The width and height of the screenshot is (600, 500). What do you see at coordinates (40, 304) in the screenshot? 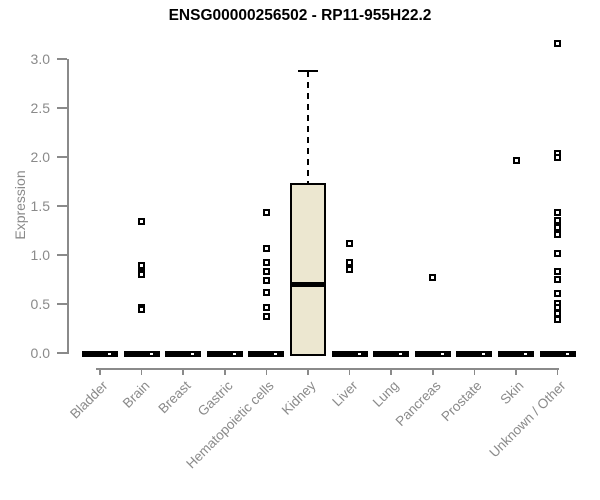
I see `y-tick-label: 0.5` at bounding box center [40, 304].